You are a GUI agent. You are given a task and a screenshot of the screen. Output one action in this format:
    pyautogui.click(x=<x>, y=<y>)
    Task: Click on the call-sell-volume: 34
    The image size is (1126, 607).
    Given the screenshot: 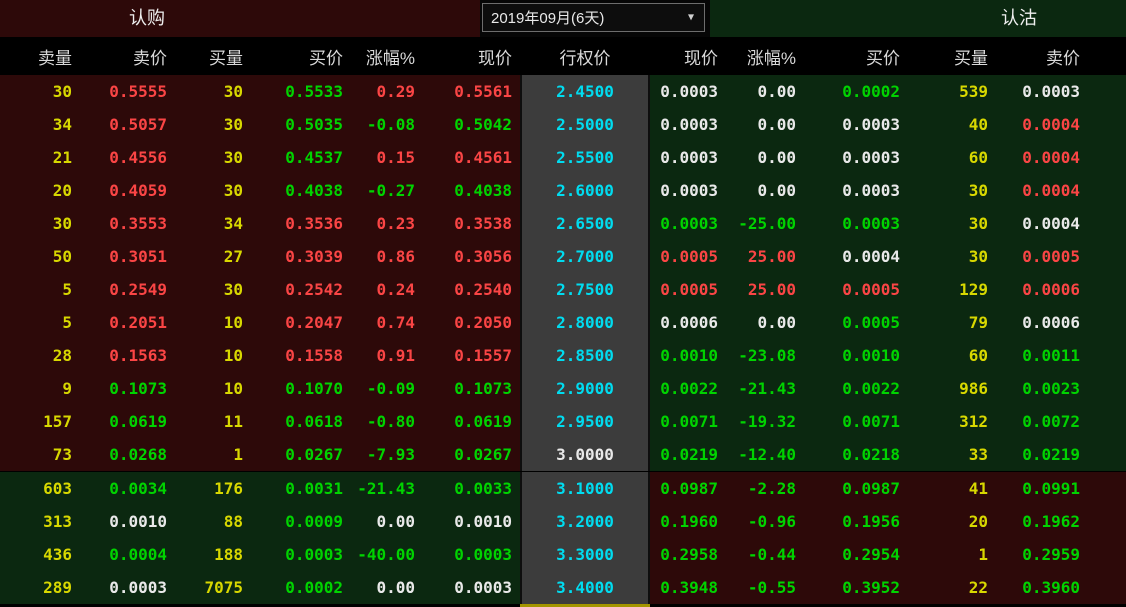 What is the action you would take?
    pyautogui.click(x=40, y=124)
    